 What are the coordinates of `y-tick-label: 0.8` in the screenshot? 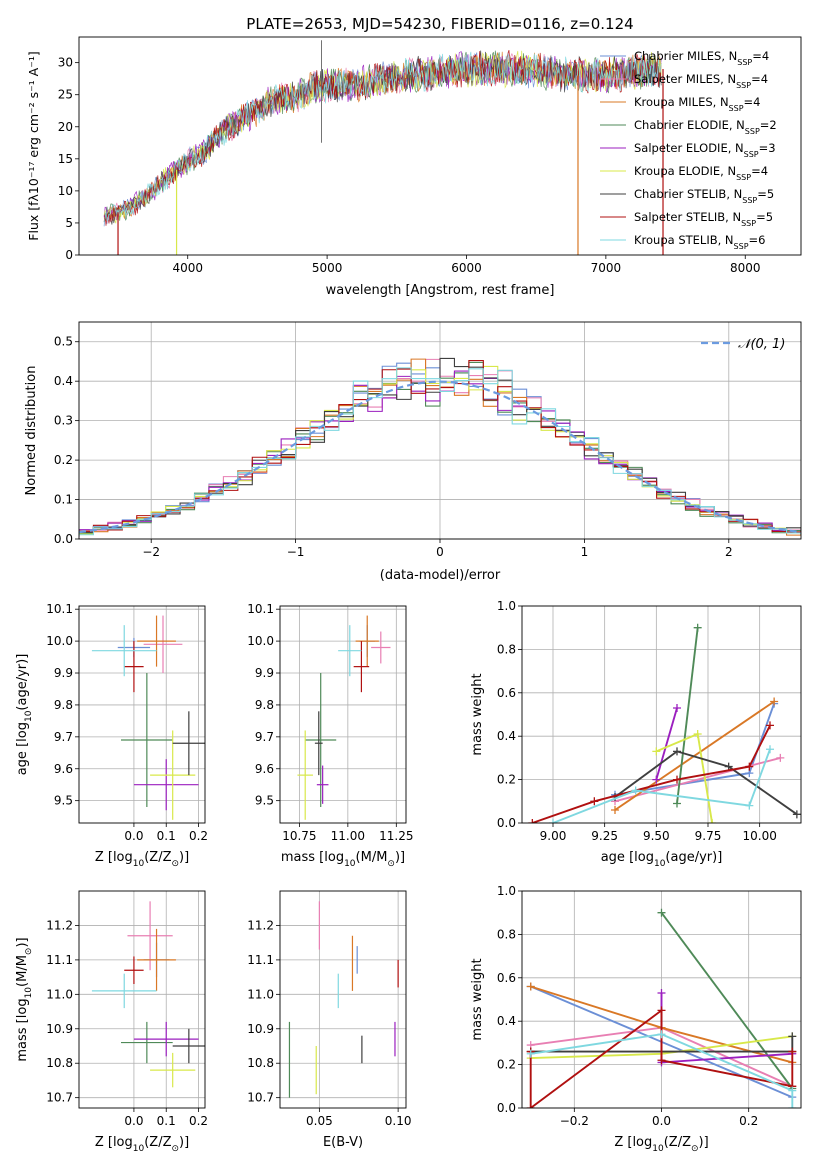 It's located at (506, 934).